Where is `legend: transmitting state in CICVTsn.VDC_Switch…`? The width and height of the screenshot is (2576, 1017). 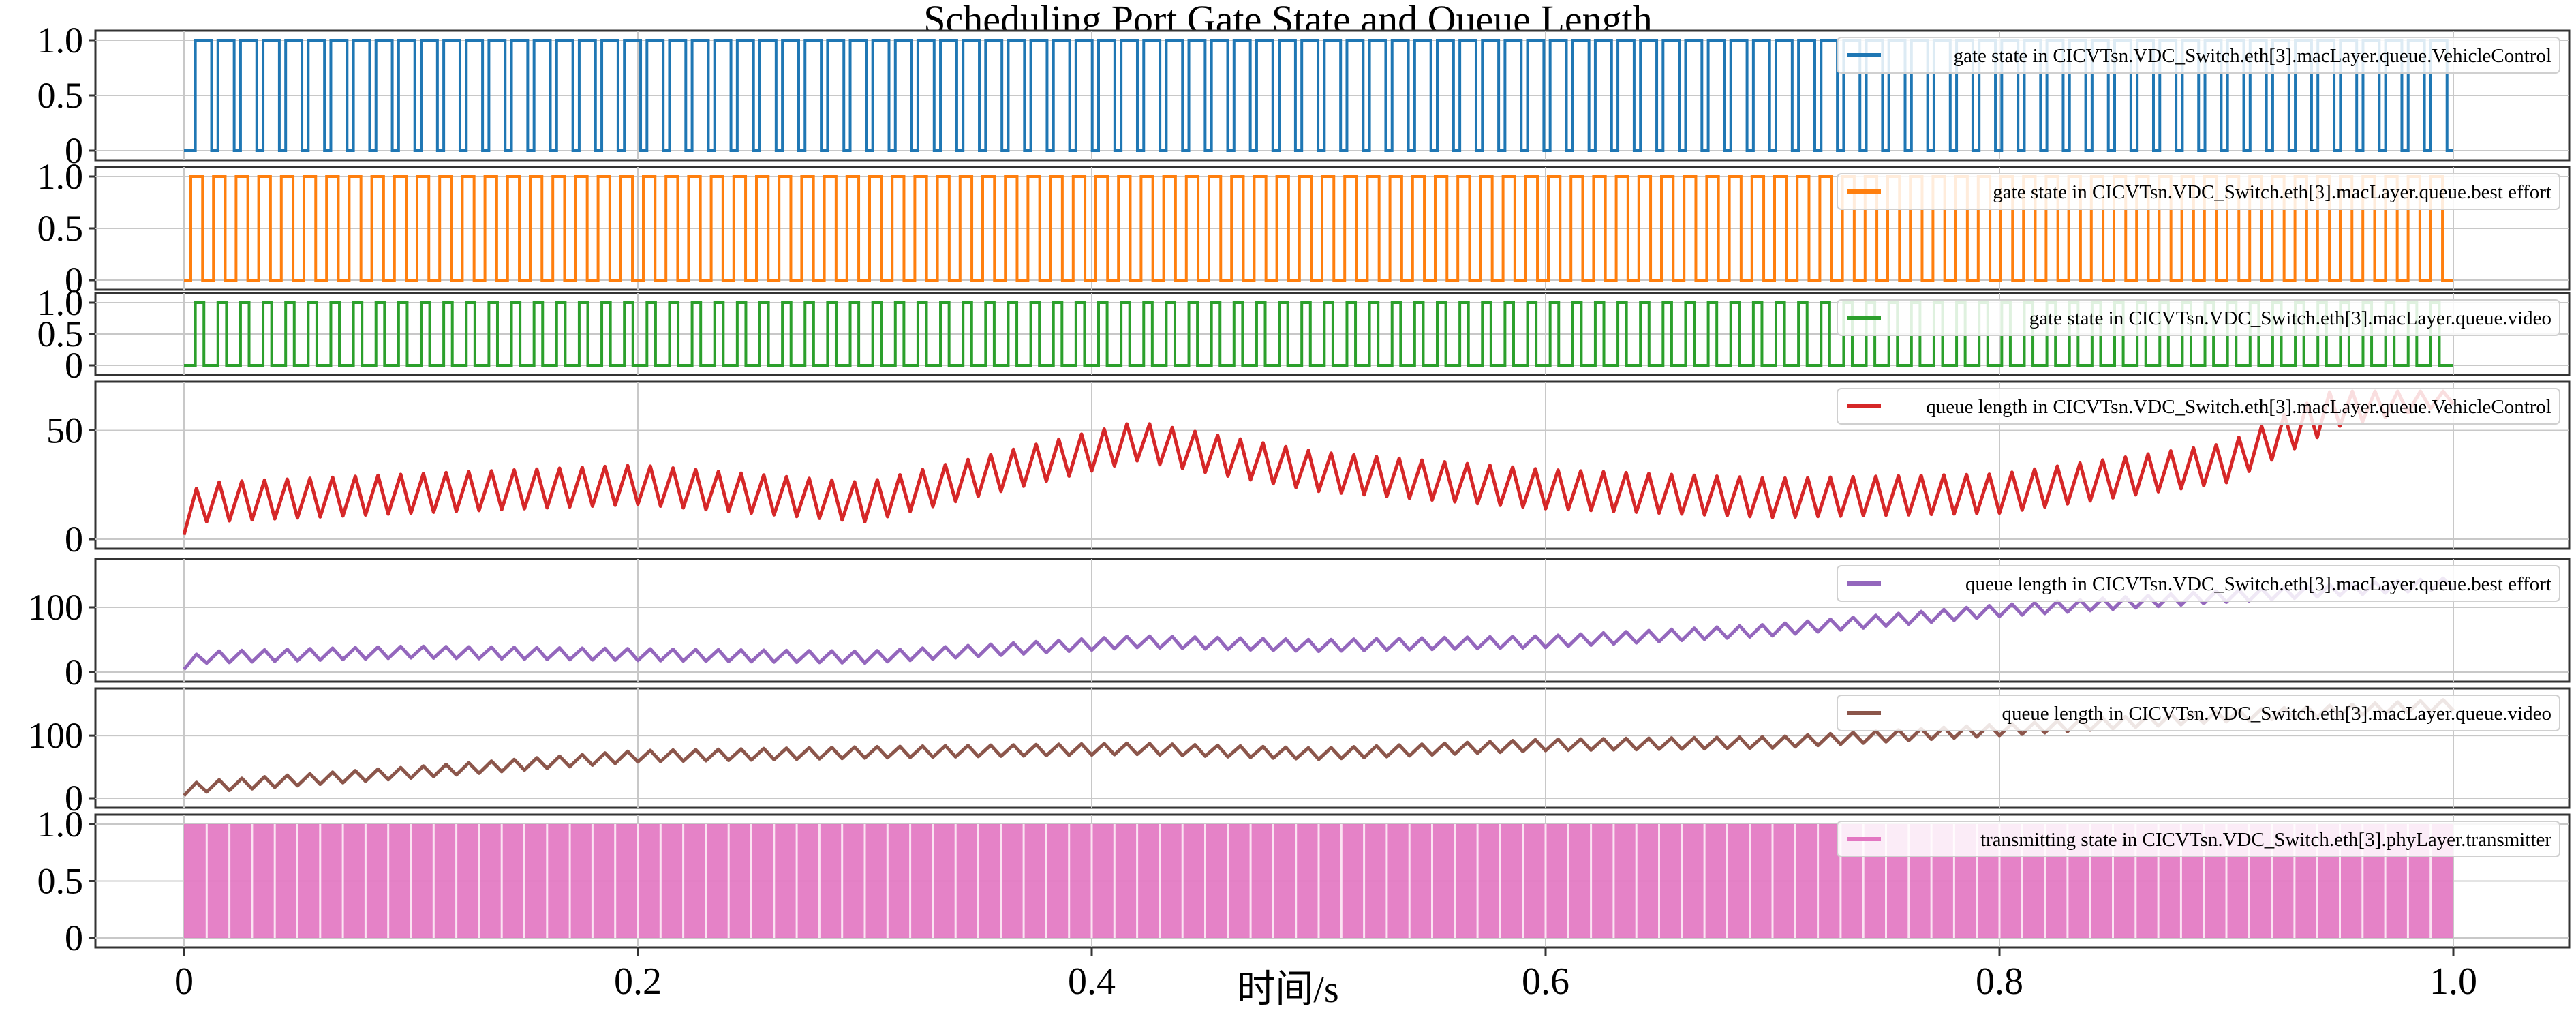
legend: transmitting state in CICVTsn.VDC_Switch… is located at coordinates (2198, 839).